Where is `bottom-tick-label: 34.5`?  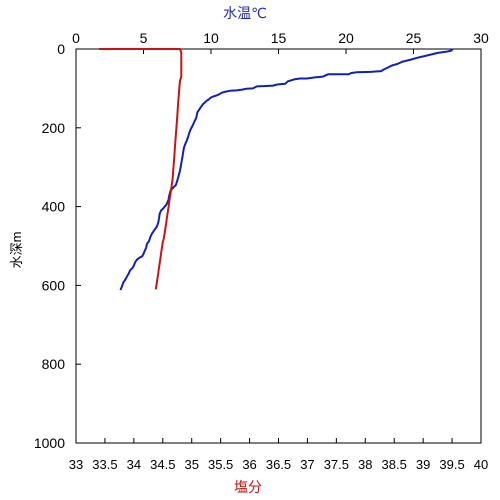
bottom-tick-label: 34.5 is located at coordinates (162, 464).